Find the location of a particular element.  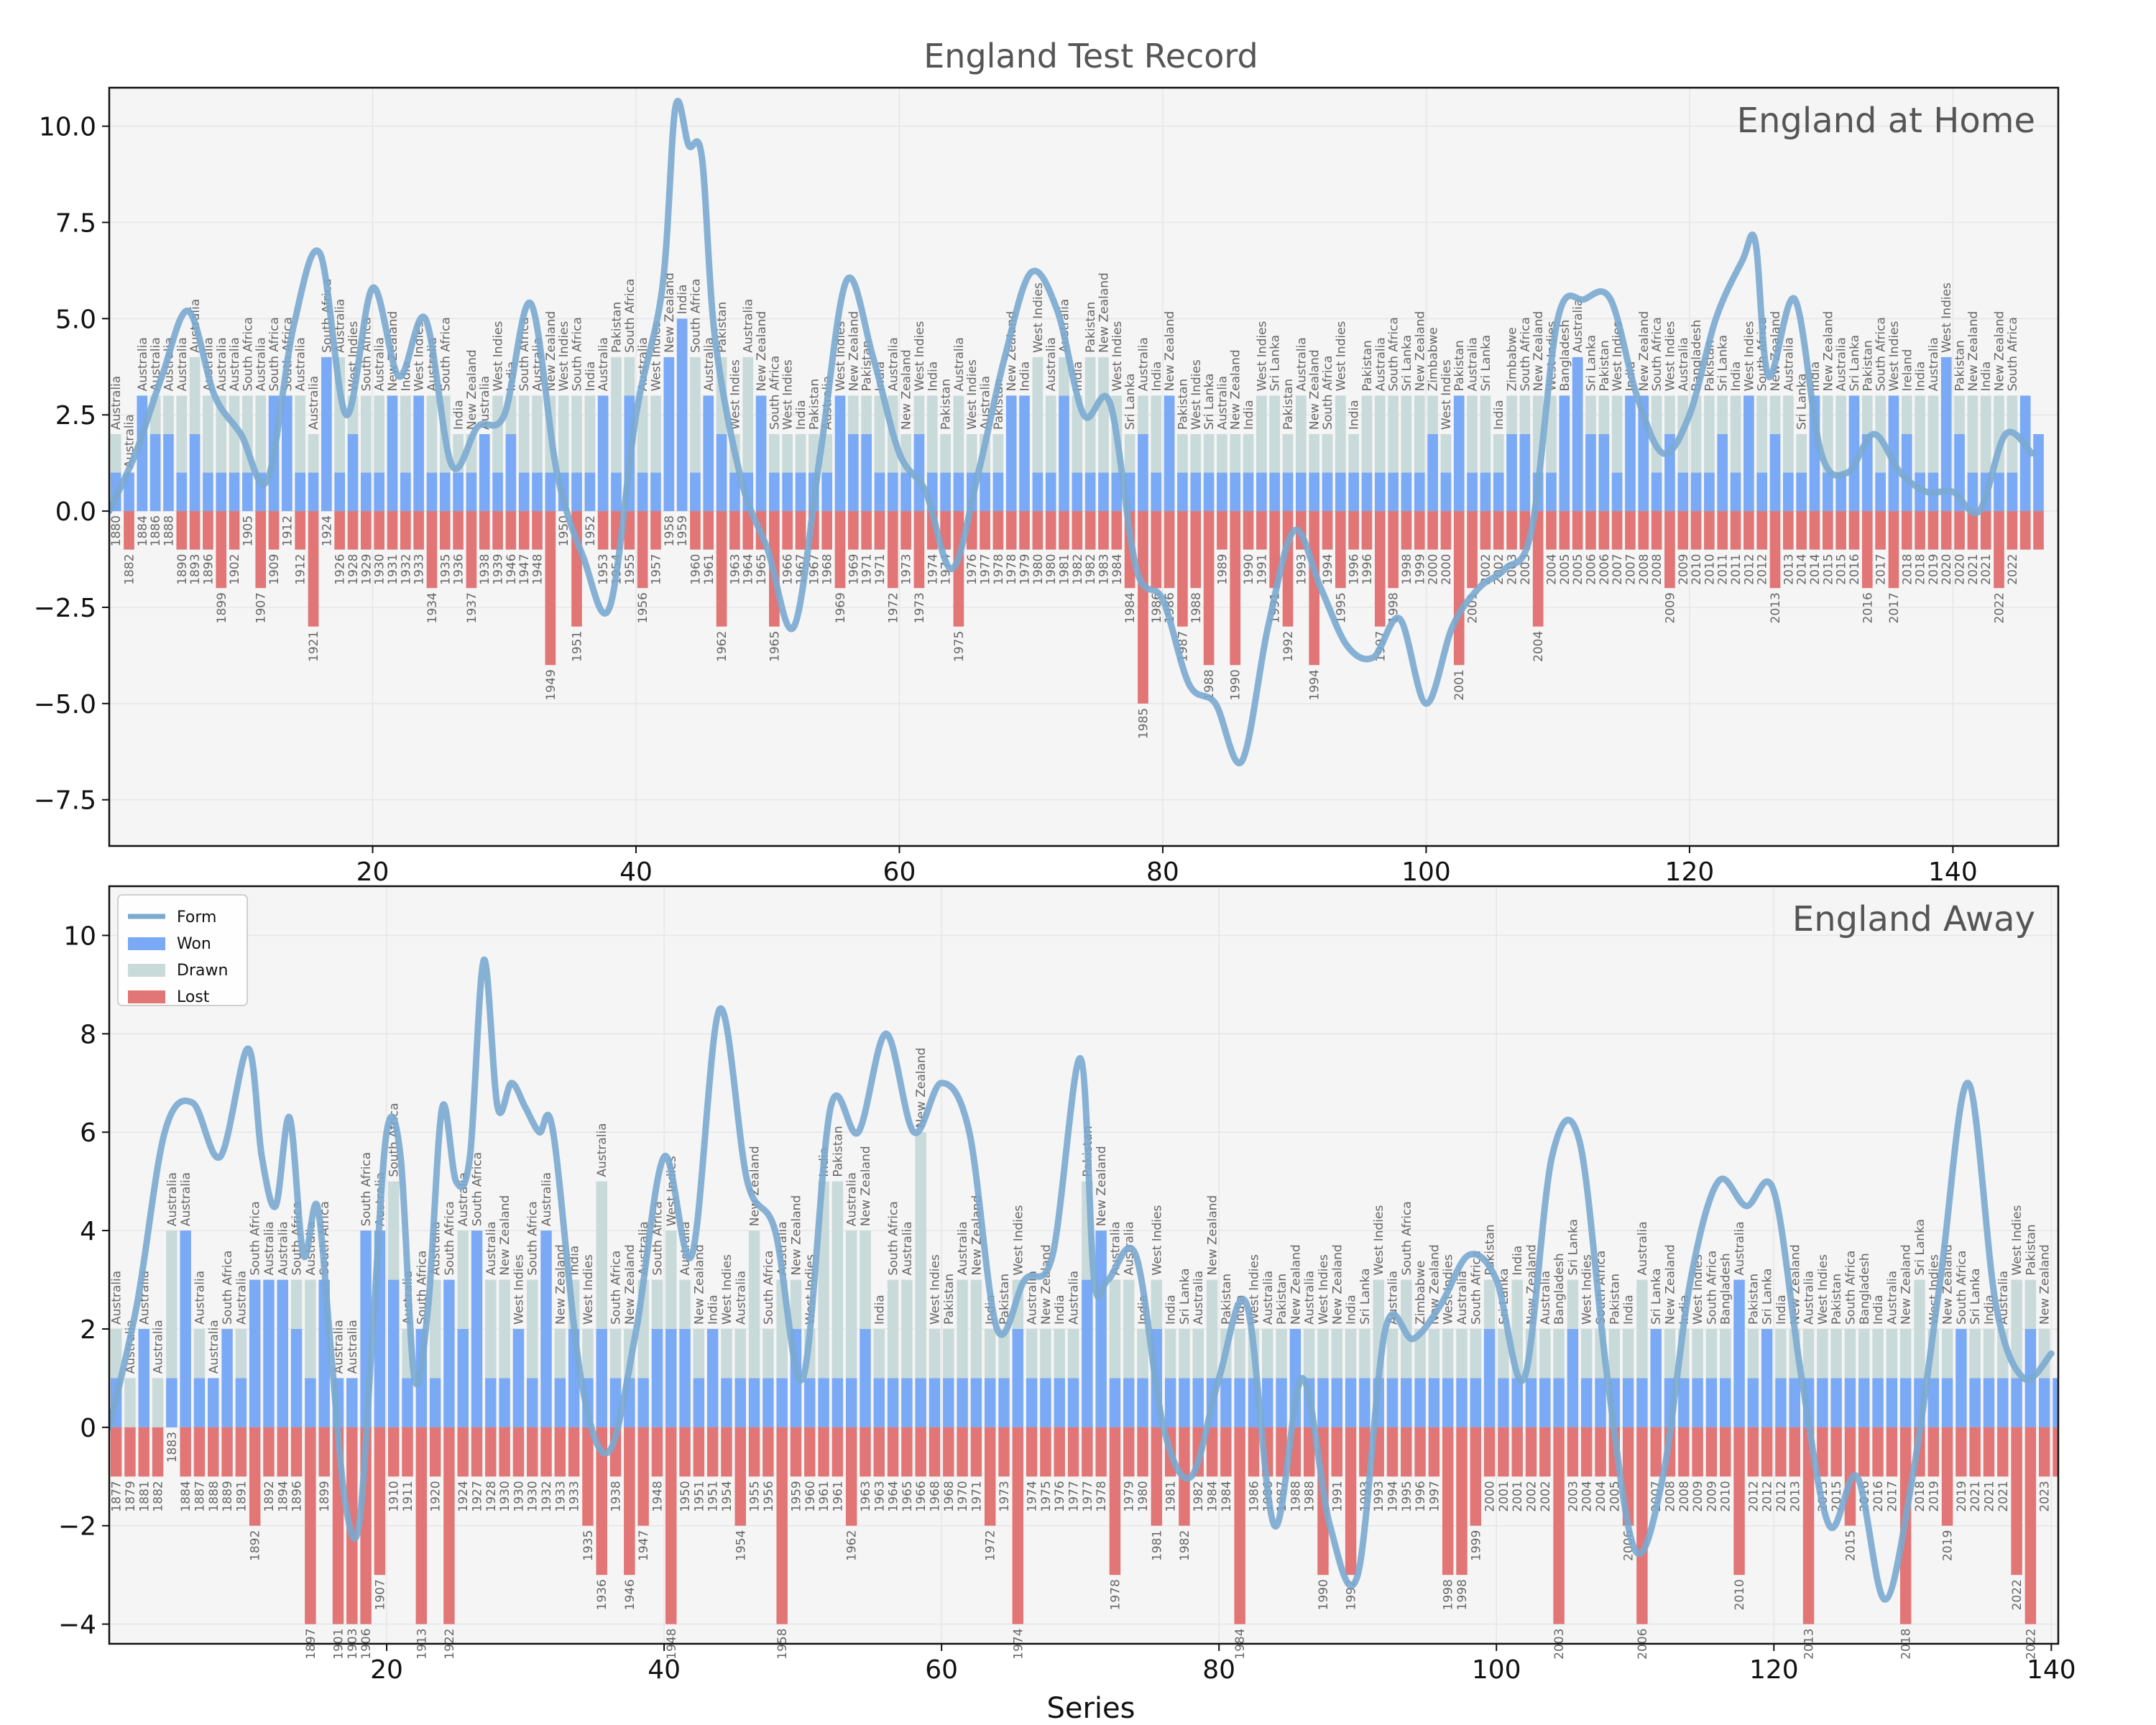

bar-label-year: 2005 is located at coordinates (1615, 1496).